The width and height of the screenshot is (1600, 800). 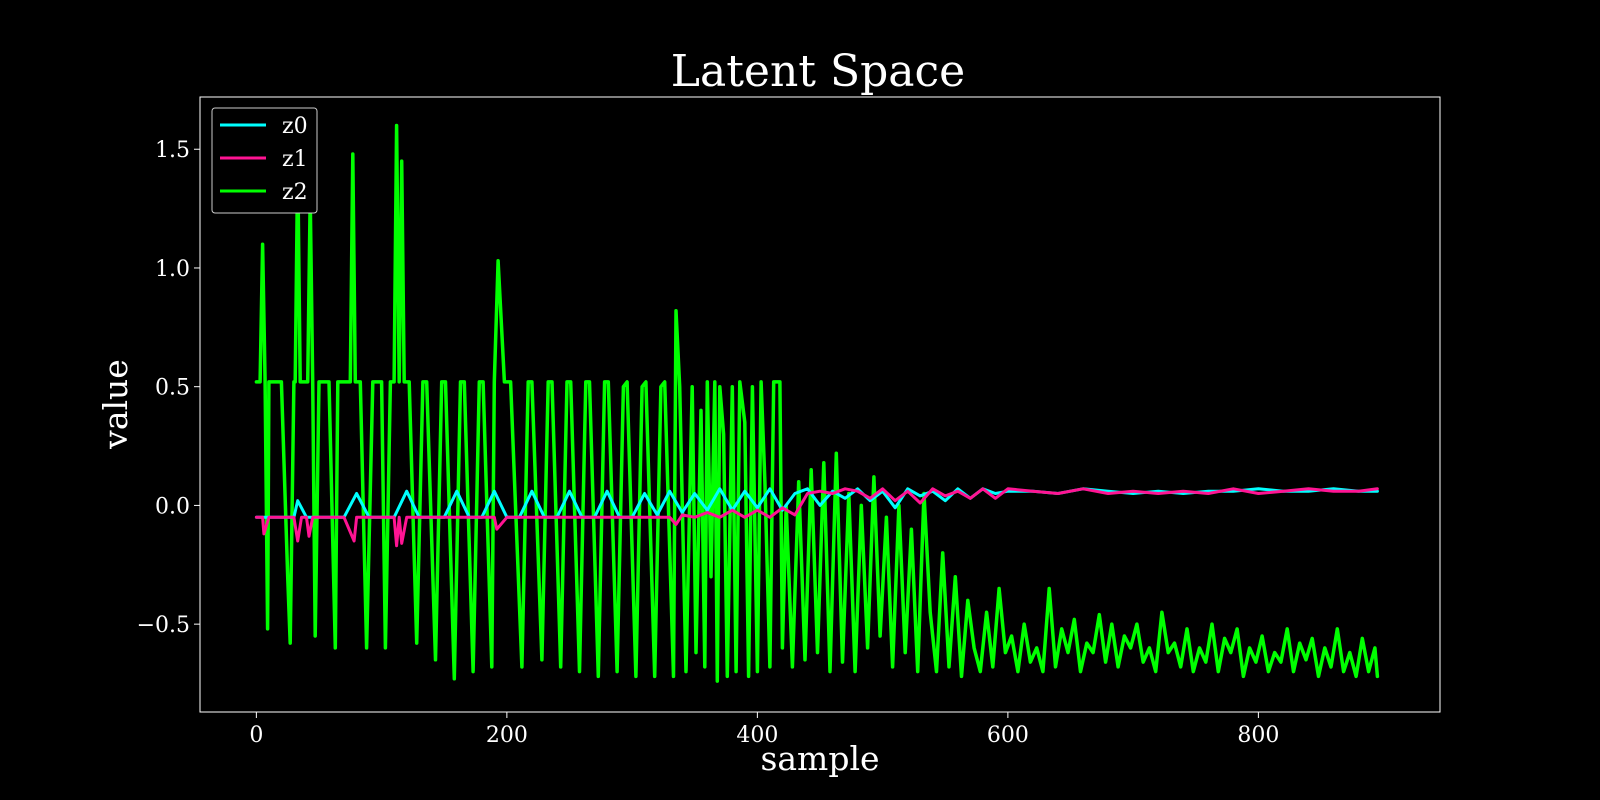 I want to click on x-tick-label: 800, so click(x=1258, y=735).